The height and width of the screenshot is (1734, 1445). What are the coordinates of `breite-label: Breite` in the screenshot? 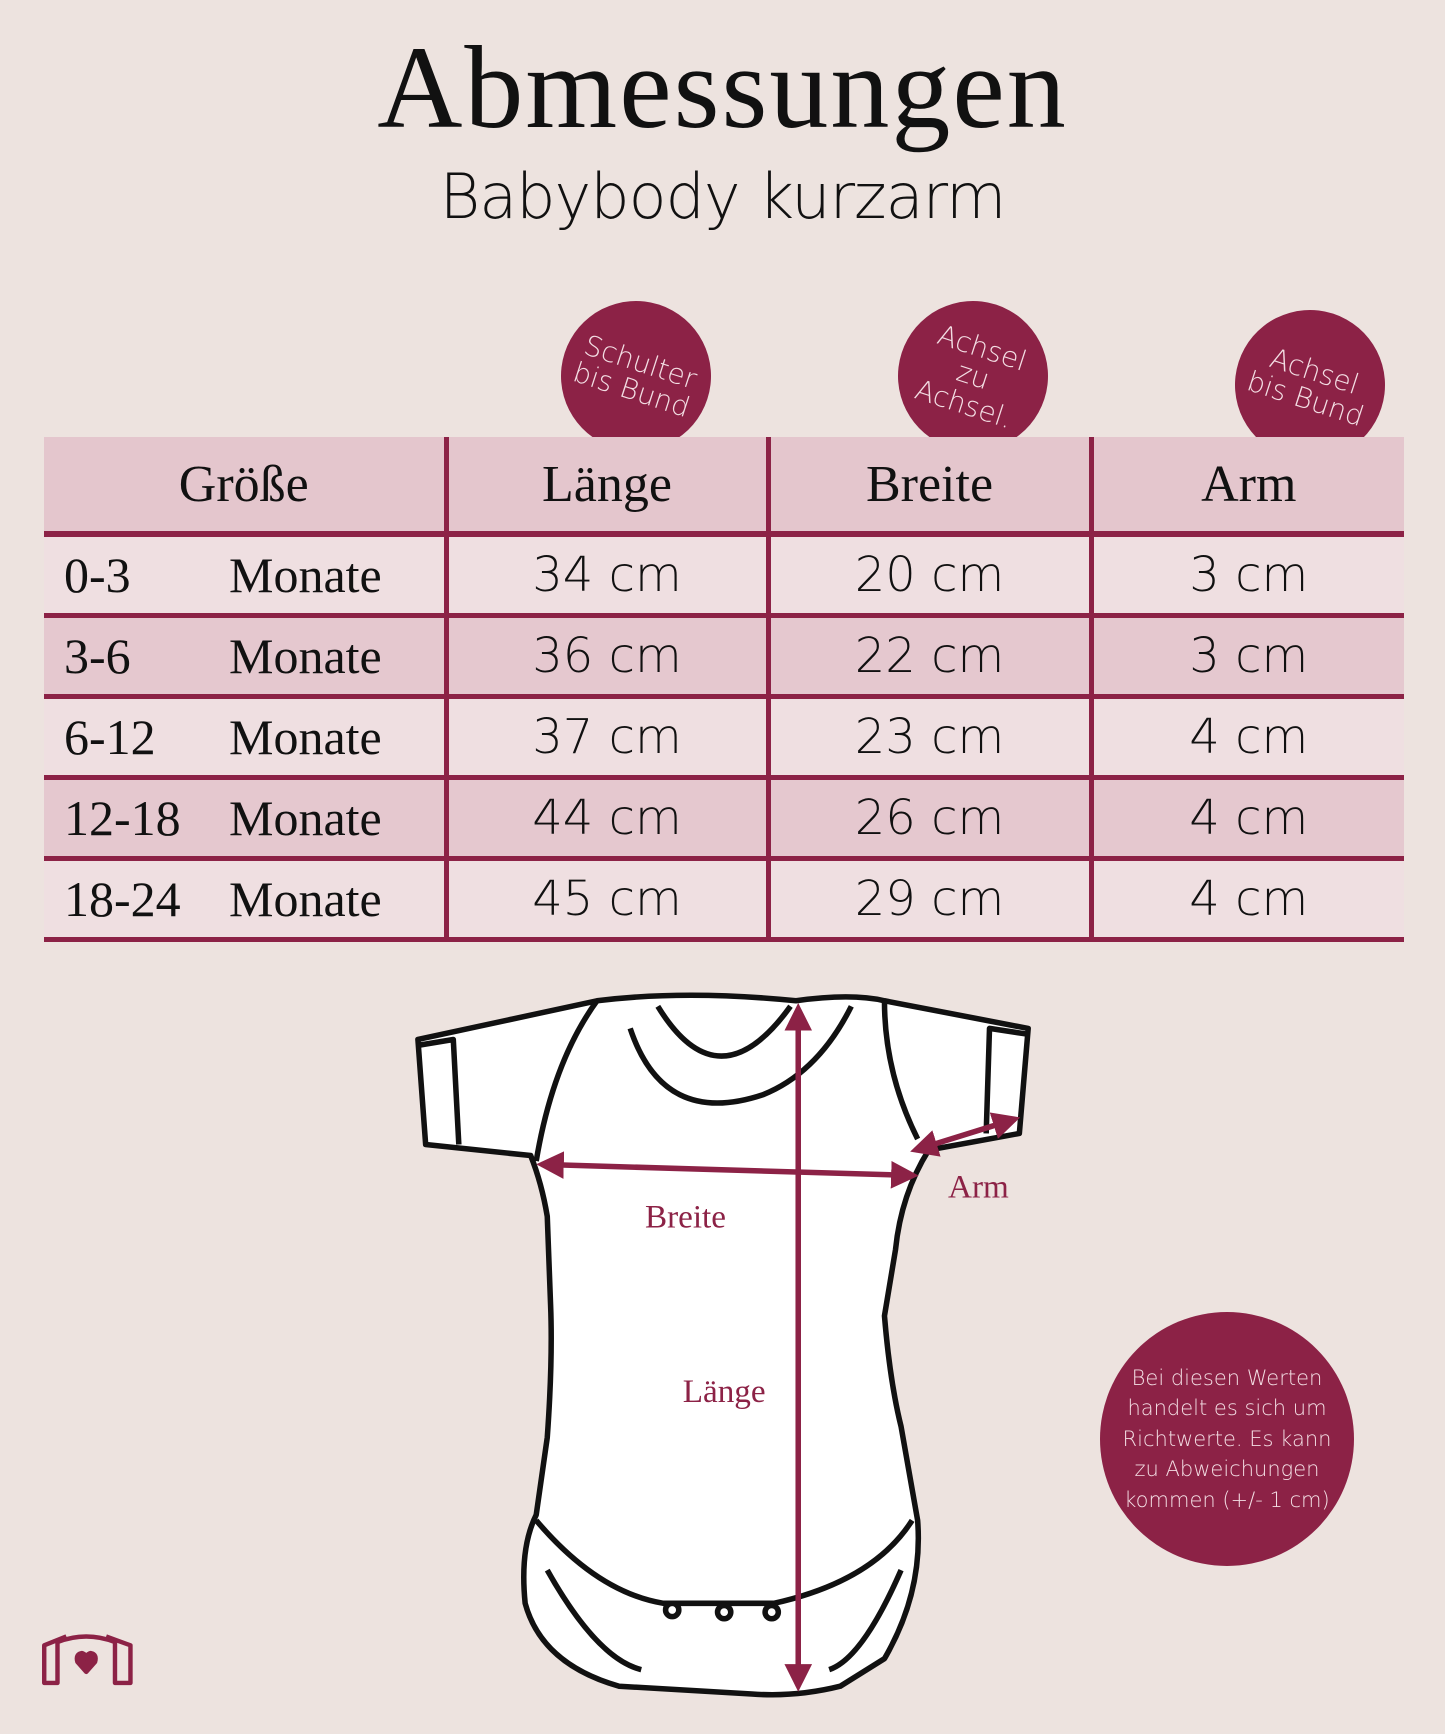 It's located at (685, 1216).